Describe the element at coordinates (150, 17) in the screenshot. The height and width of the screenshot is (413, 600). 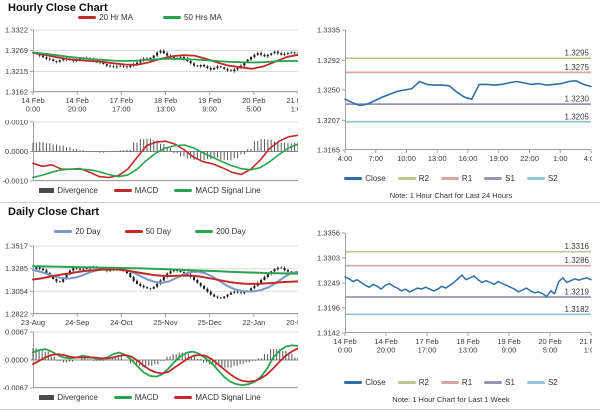
I see `hourly-price-legend: 20 Hr MA 50 Hrs MA` at that location.